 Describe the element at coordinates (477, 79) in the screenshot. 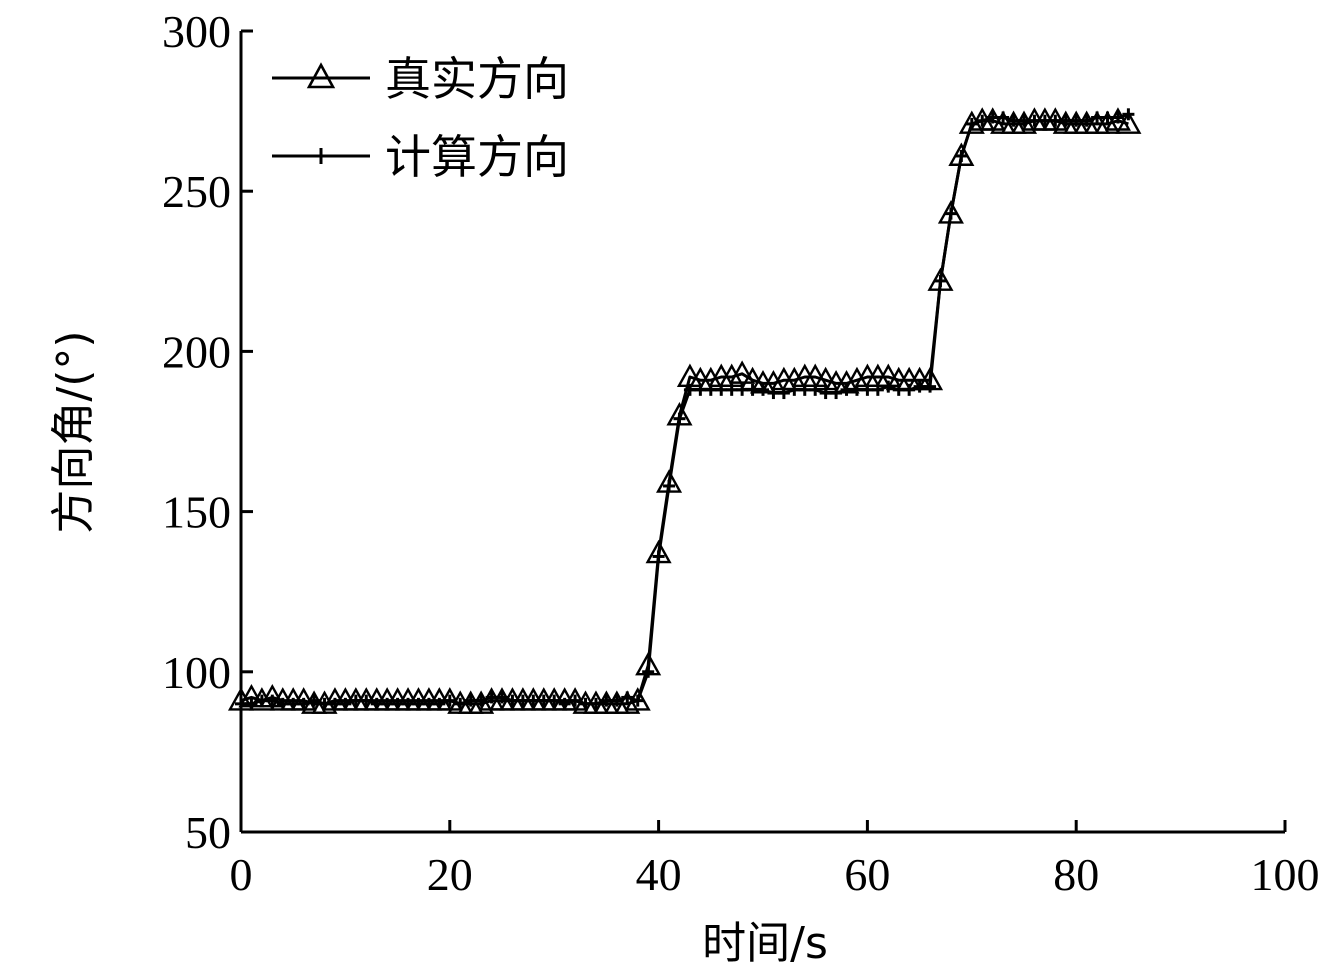

I see `legend-label-series-0: 真实方向` at that location.